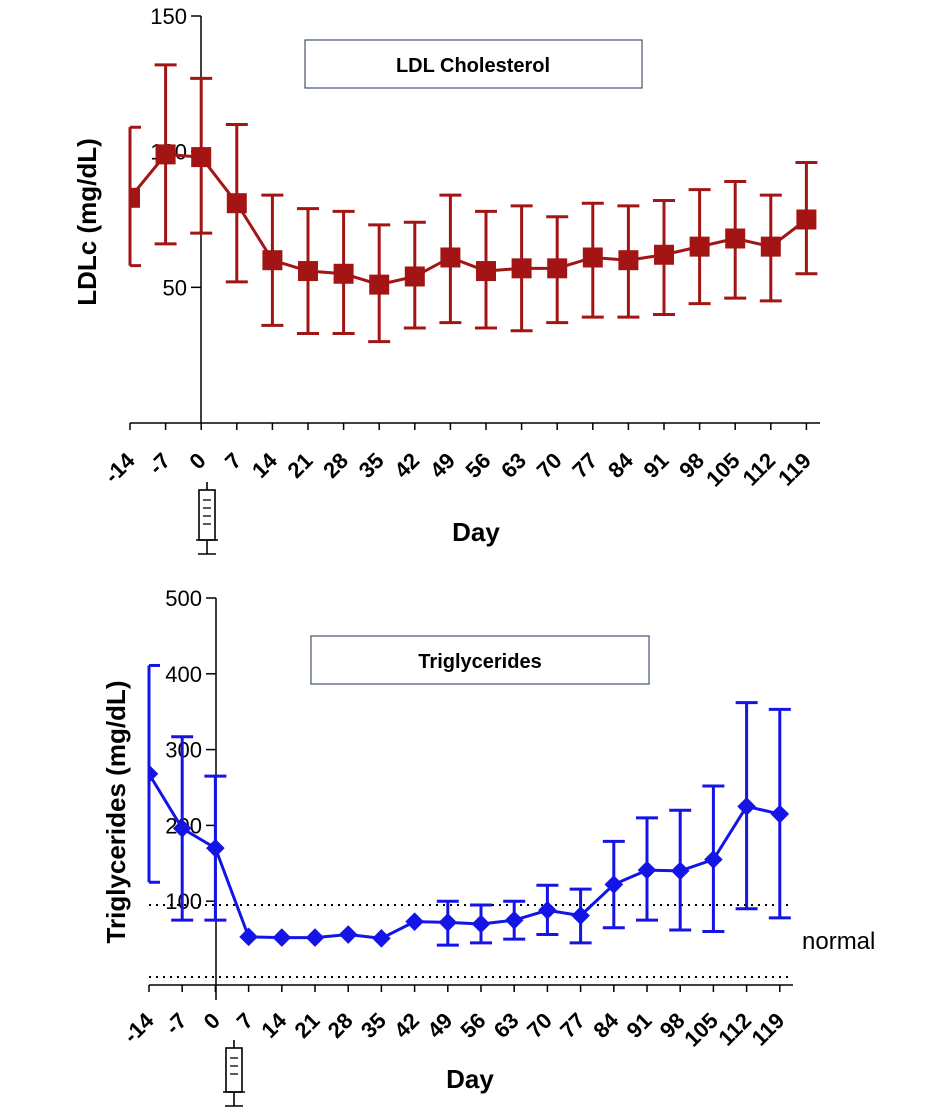  What do you see at coordinates (478, 465) in the screenshot?
I see `ldl-x-tick-label: 56` at bounding box center [478, 465].